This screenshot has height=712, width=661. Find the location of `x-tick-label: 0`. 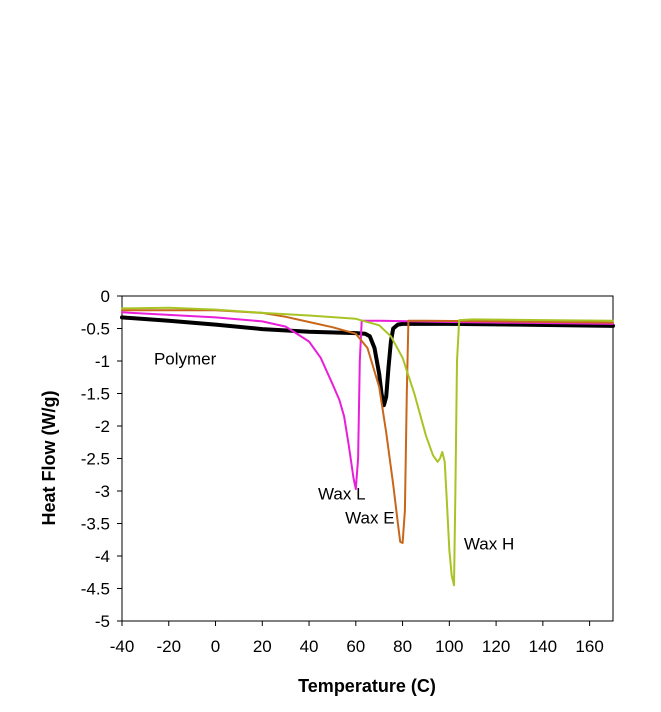

x-tick-label: 0 is located at coordinates (215, 646).